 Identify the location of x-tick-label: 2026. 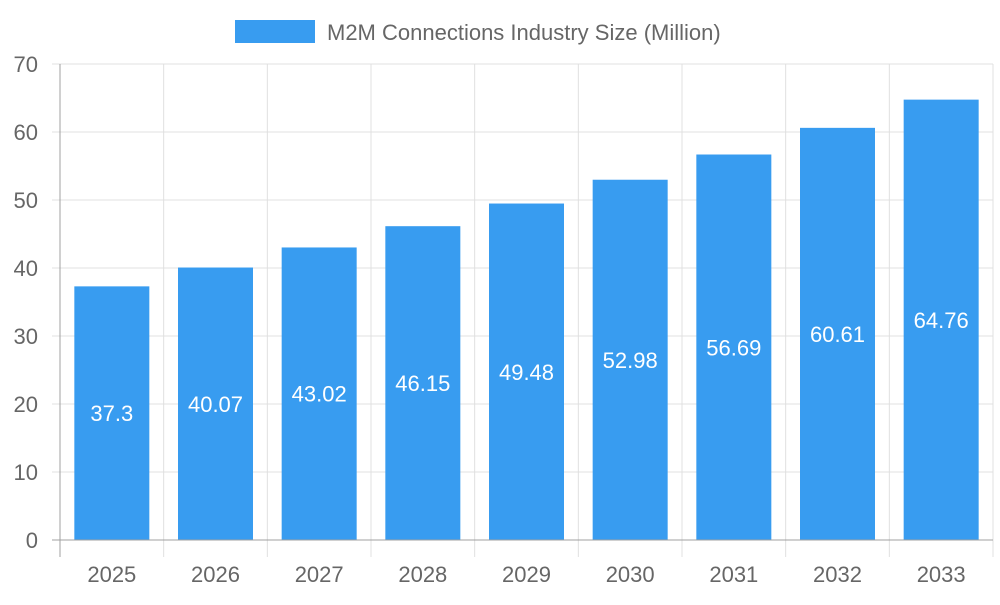
(215, 574).